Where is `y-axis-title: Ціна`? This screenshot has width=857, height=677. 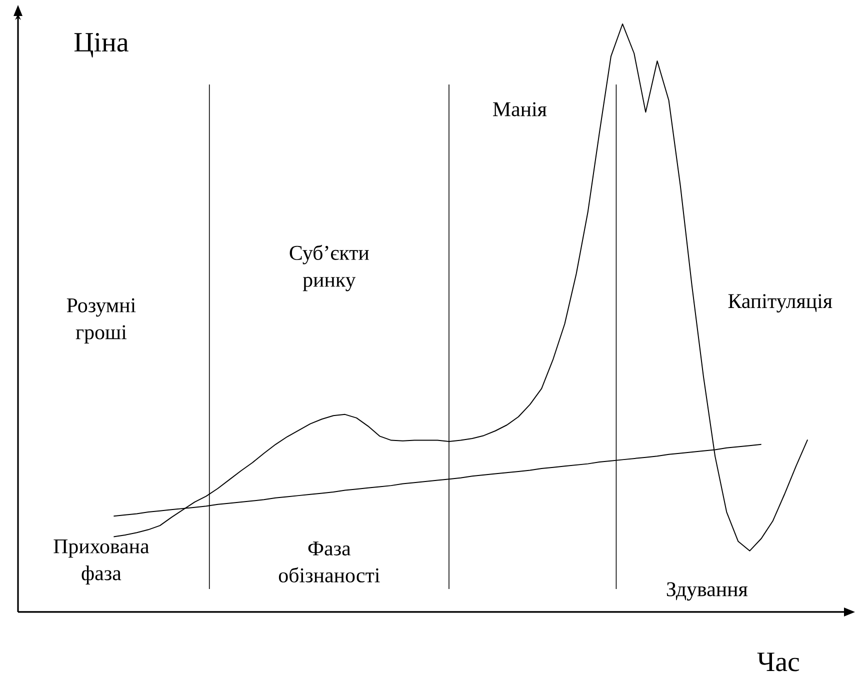
y-axis-title: Ціна is located at coordinates (101, 45).